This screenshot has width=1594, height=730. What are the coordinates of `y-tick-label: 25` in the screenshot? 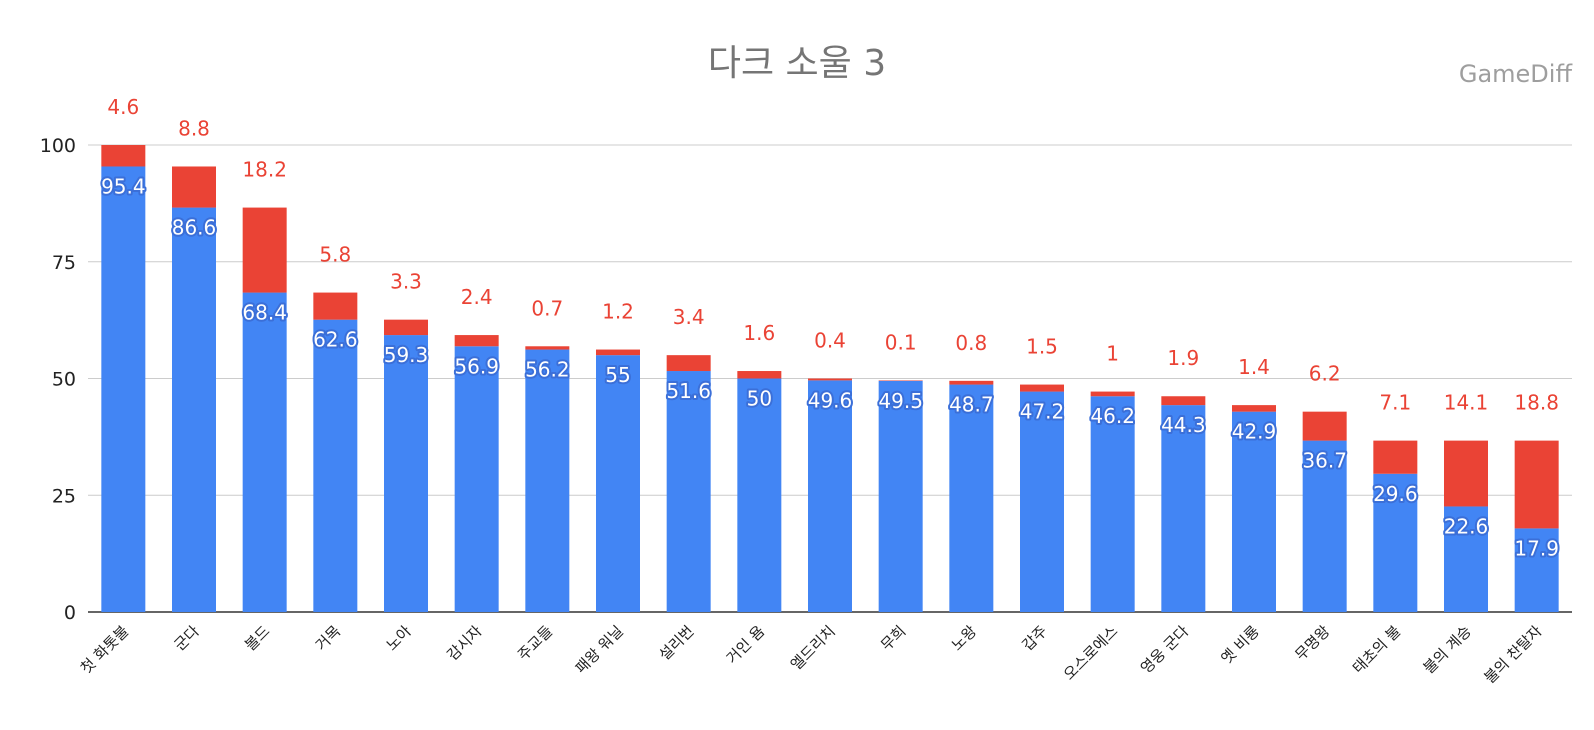 It's located at (64, 496).